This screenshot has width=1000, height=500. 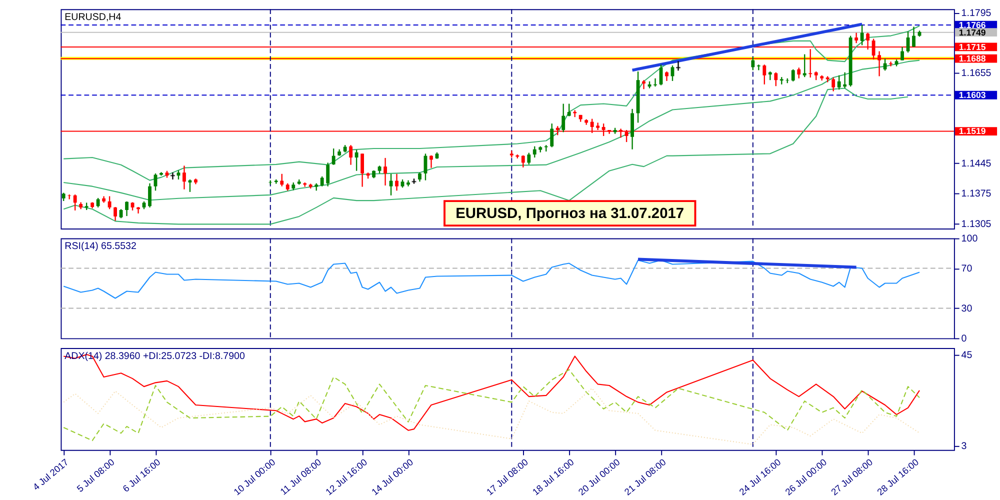 I want to click on y-tick-label: 1.1305, so click(x=976, y=224).